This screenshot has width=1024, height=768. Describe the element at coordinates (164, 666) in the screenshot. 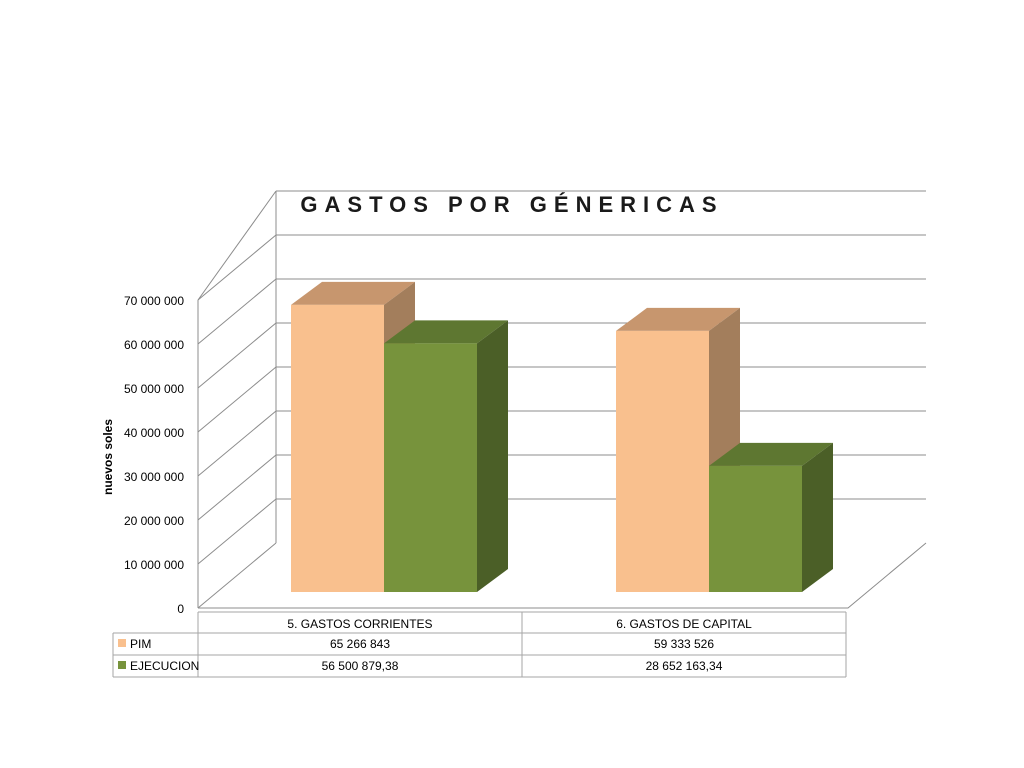

I see `legend-label: EJECUCION` at that location.